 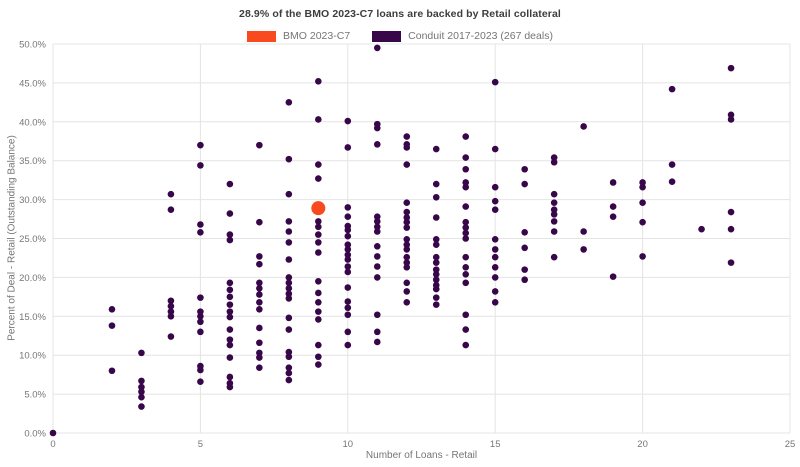 What do you see at coordinates (462, 36) in the screenshot?
I see `legend-item-conduit: Conduit 2017-2023 (267 deals)` at bounding box center [462, 36].